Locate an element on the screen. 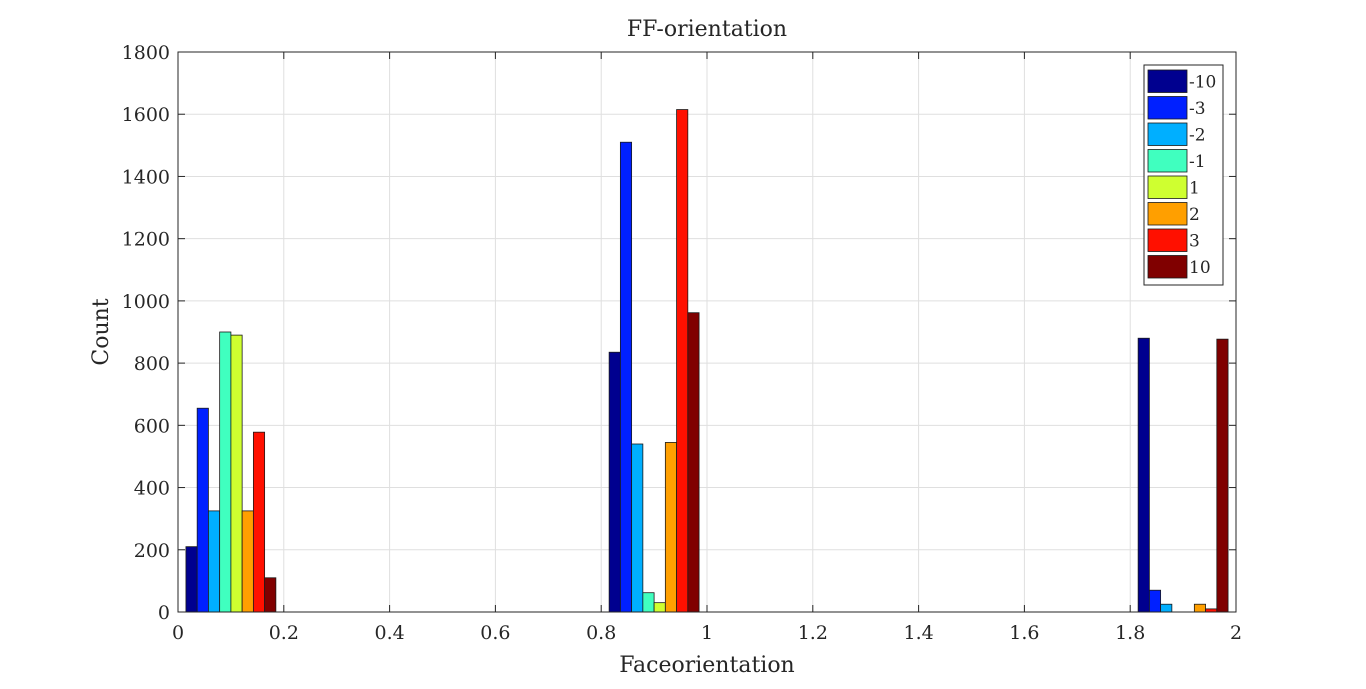 The width and height of the screenshot is (1366, 689). x-tick-label: 1.4 is located at coordinates (918, 633).